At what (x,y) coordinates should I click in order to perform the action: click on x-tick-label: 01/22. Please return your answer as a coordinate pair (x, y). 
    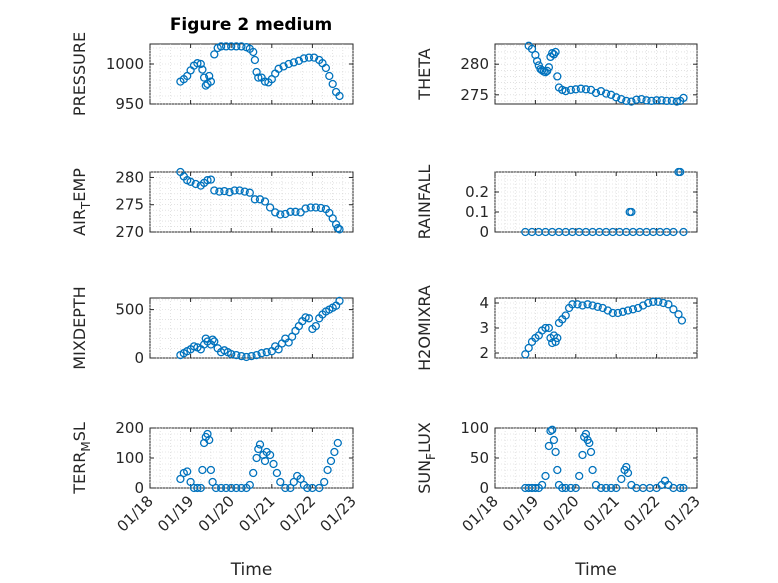
    Looking at the image, I should click on (297, 513).